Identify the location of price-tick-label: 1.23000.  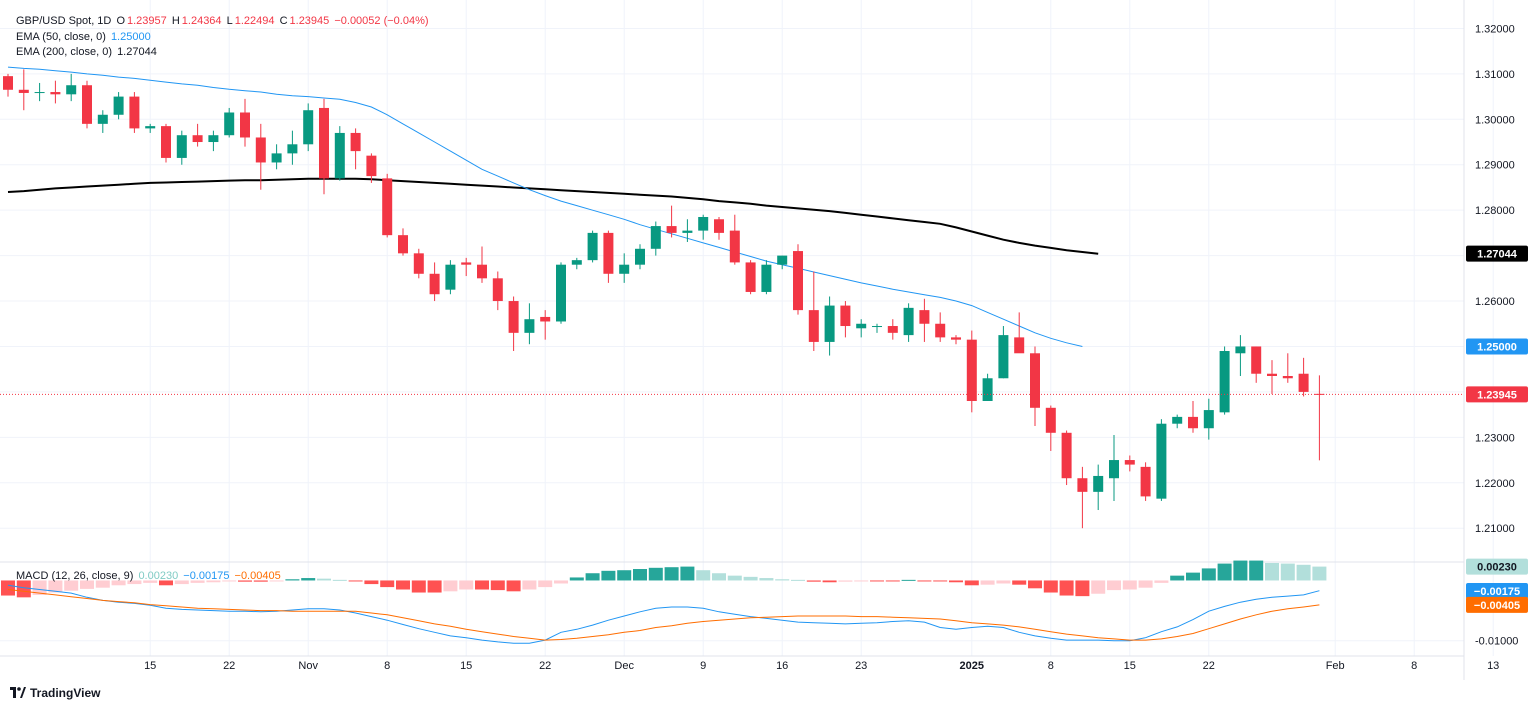
(1495, 438).